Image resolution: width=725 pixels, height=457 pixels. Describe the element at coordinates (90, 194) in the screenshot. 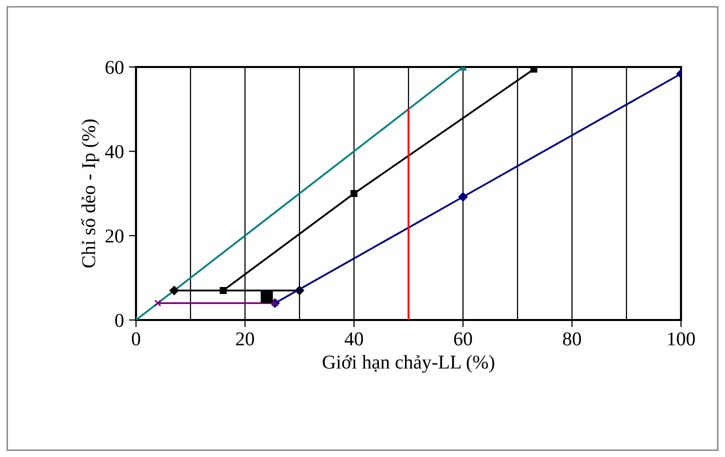

I see `y-axis-title: Chỉ số dẻo - Ip (%)` at that location.